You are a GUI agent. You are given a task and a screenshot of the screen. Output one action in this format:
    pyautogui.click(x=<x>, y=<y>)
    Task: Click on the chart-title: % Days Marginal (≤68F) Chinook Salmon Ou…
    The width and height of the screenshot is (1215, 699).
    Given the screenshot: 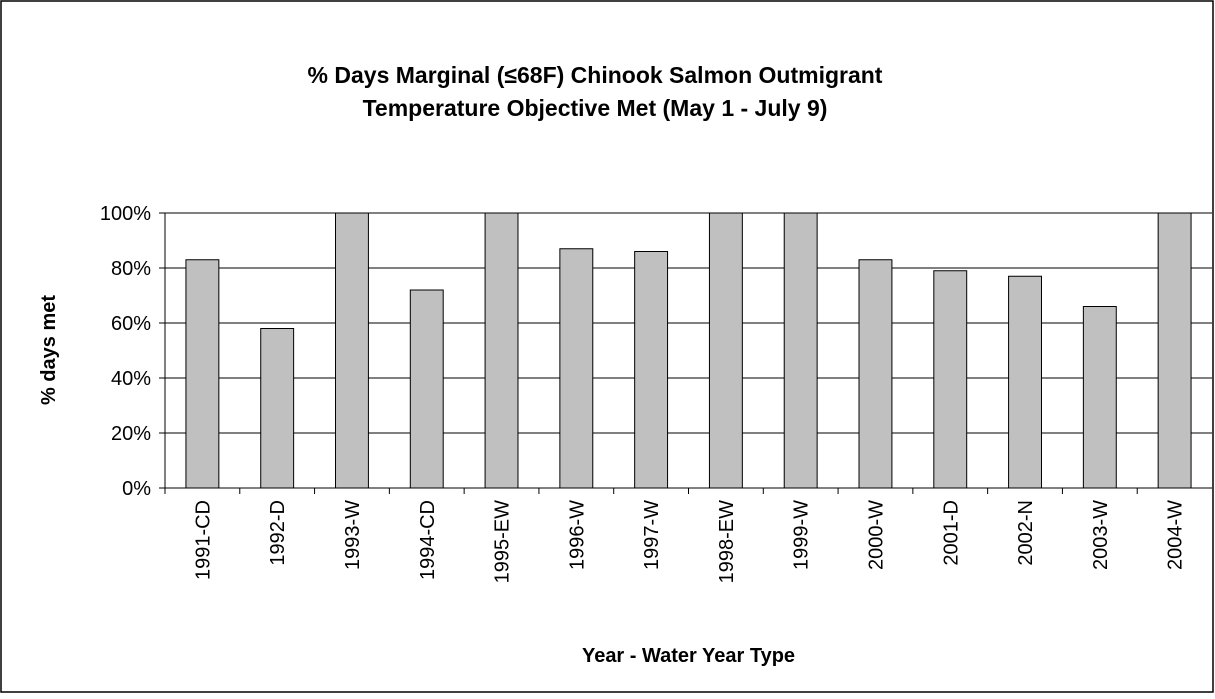 What is the action you would take?
    pyautogui.click(x=595, y=75)
    